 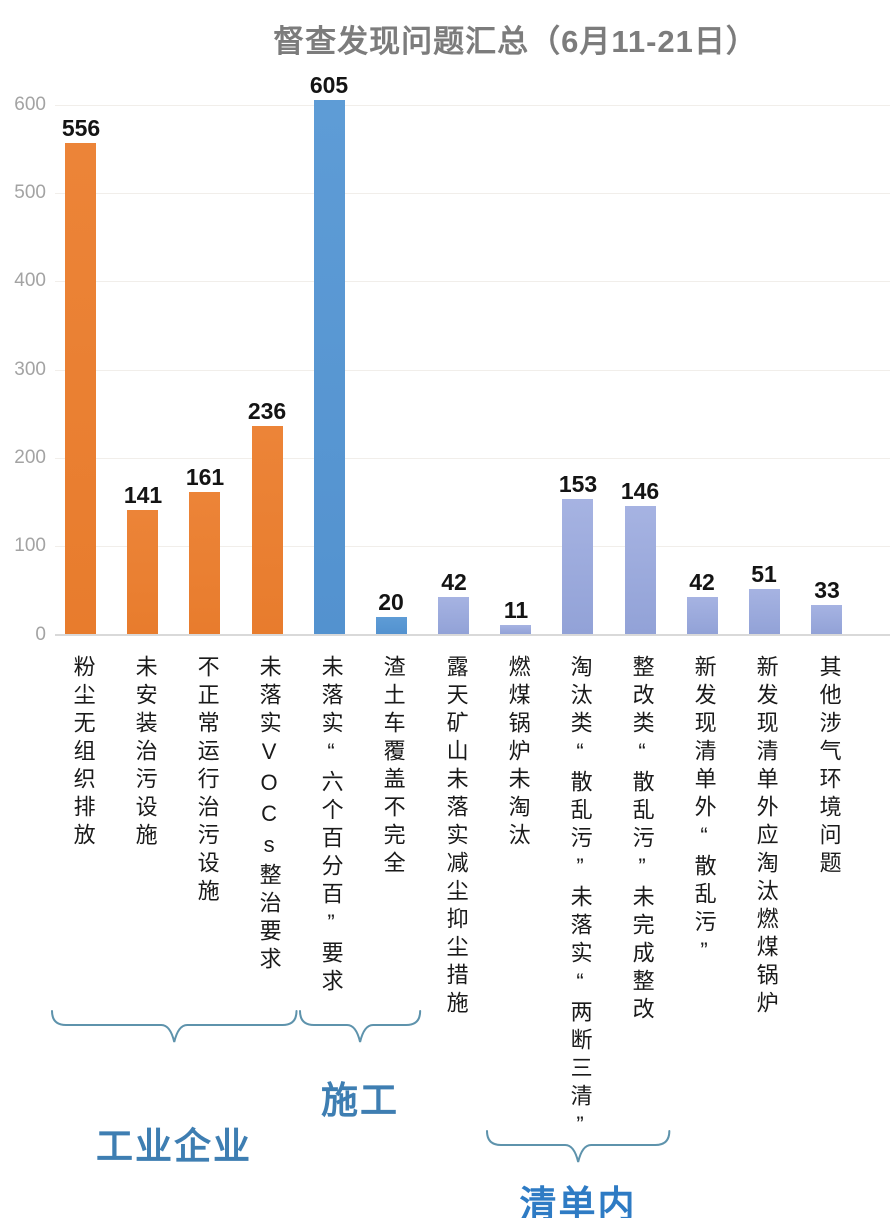 What do you see at coordinates (518, 753) in the screenshot?
I see `category-label: 燃煤锅炉未淘汰` at bounding box center [518, 753].